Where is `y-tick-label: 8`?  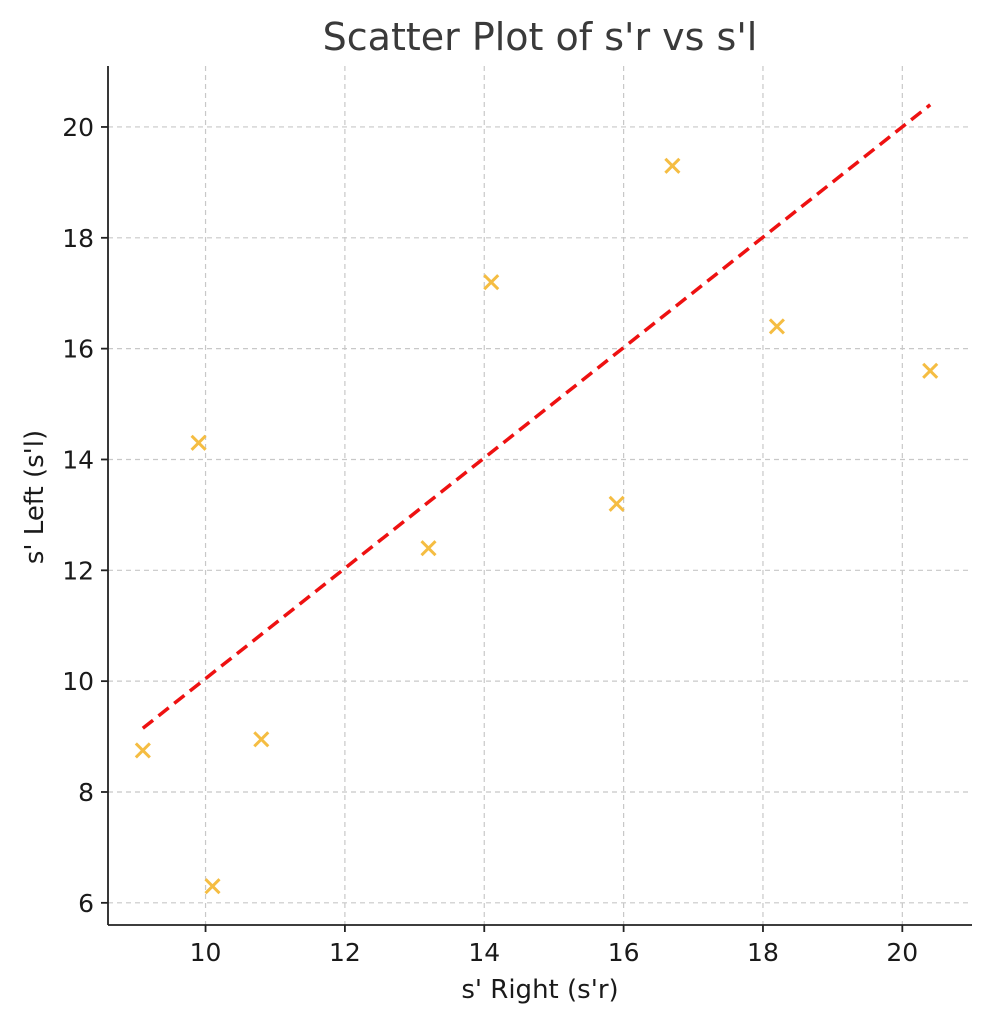
y-tick-label: 8 is located at coordinates (86, 792).